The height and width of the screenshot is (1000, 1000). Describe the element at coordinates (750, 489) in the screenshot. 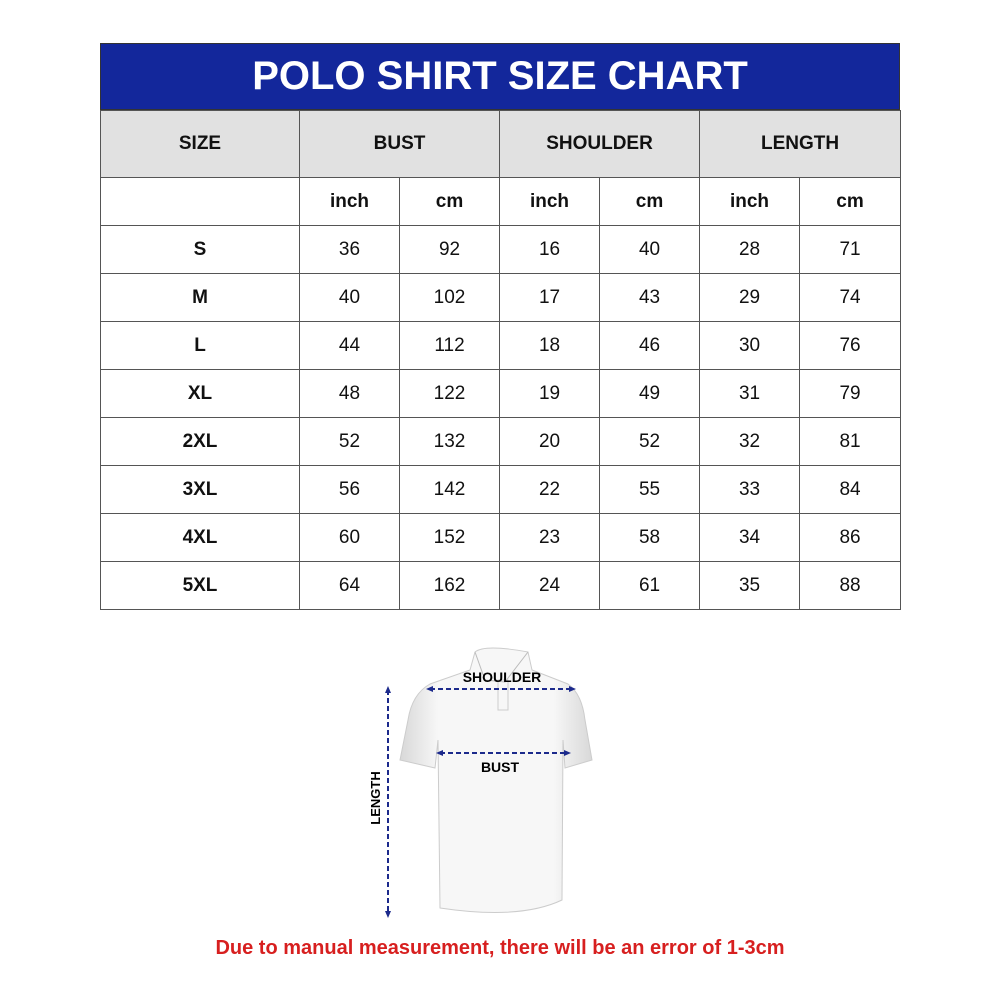

I see `value-cell: 33` at that location.